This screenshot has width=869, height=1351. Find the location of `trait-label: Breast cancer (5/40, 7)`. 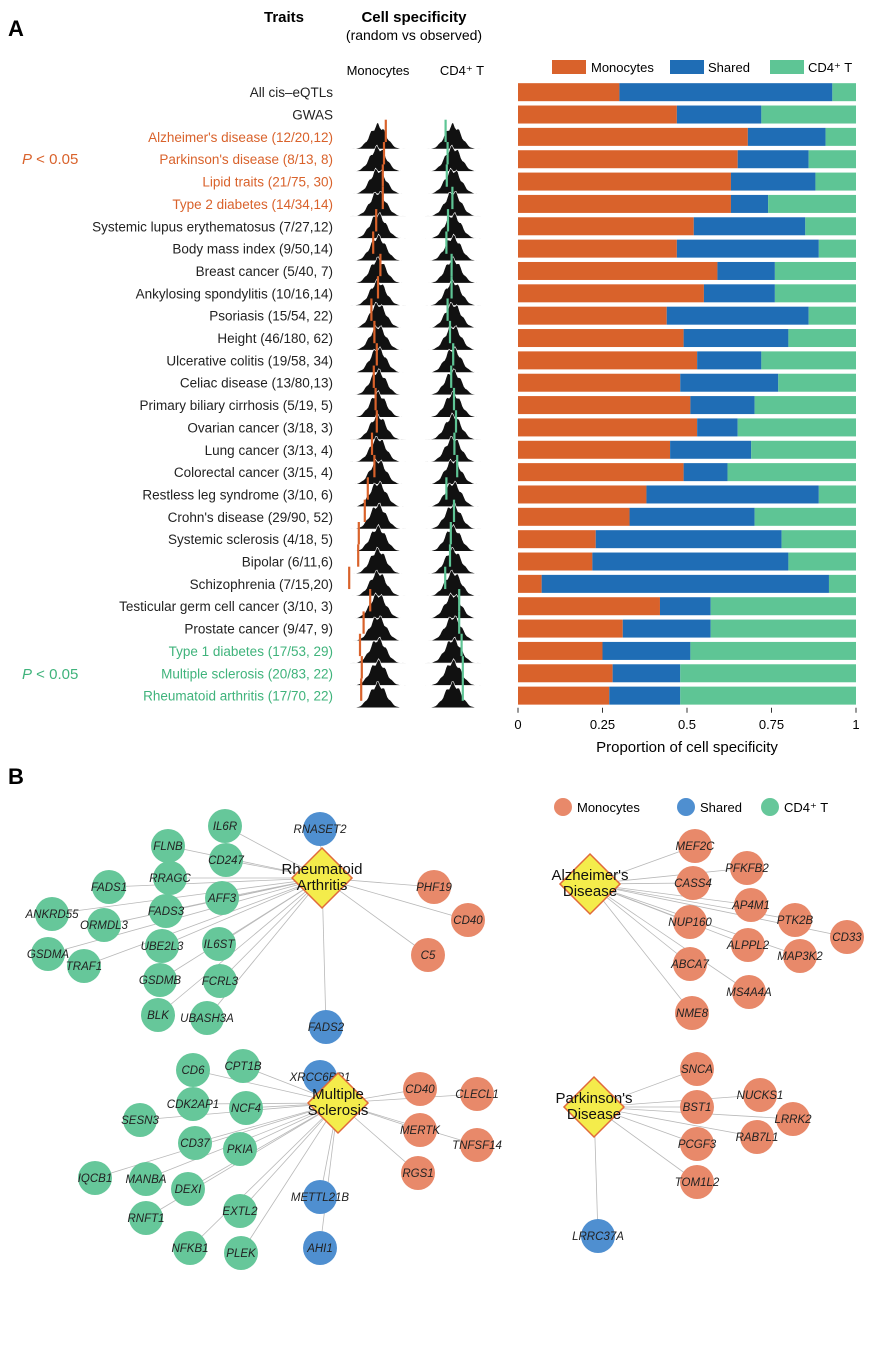

trait-label: Breast cancer (5/40, 7) is located at coordinates (264, 271).